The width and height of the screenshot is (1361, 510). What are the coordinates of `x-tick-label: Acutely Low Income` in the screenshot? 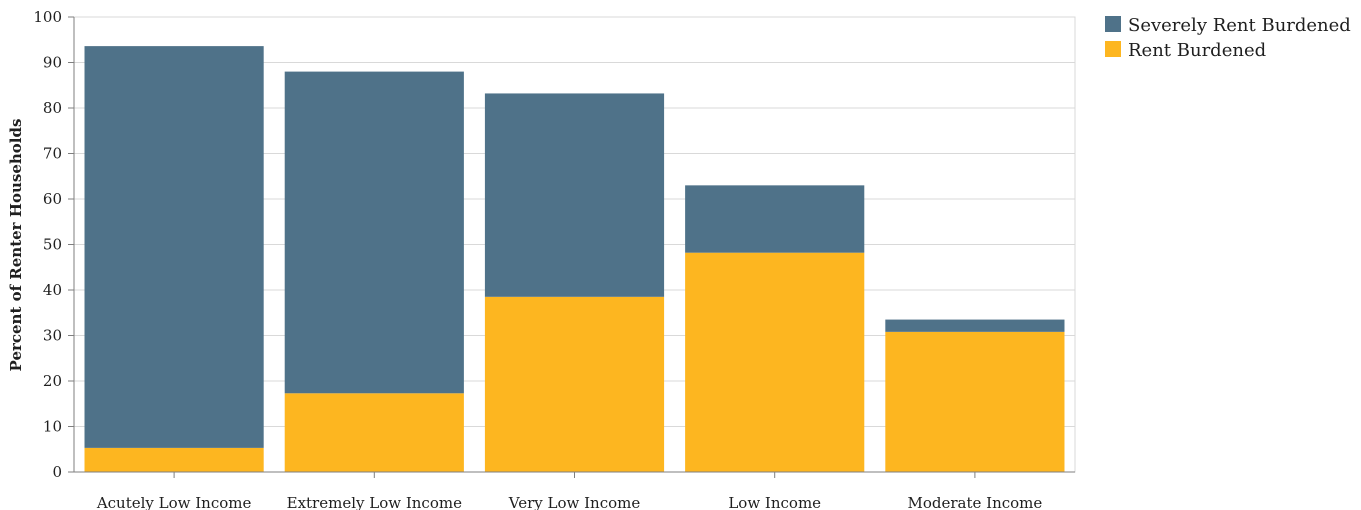 It's located at (174, 502).